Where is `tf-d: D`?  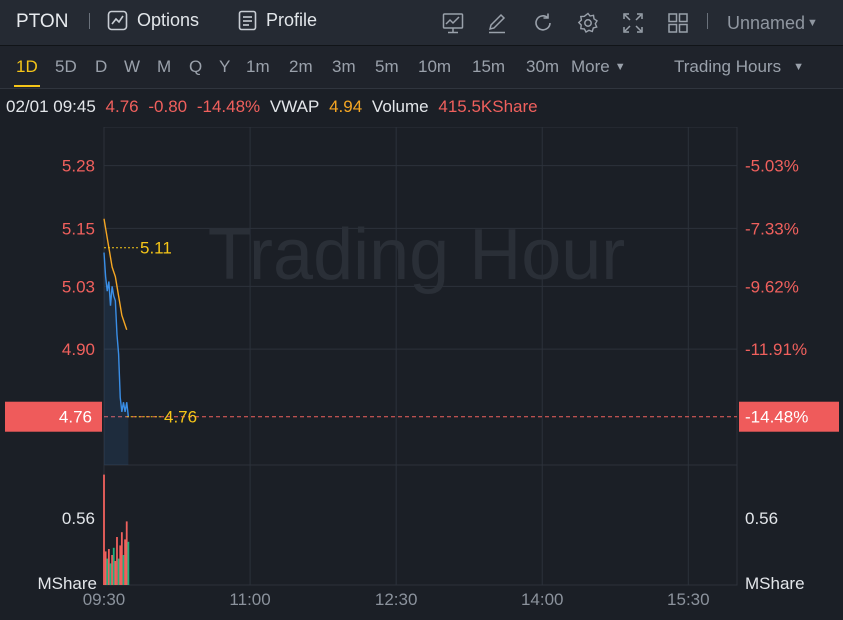
tf-d: D is located at coordinates (101, 66).